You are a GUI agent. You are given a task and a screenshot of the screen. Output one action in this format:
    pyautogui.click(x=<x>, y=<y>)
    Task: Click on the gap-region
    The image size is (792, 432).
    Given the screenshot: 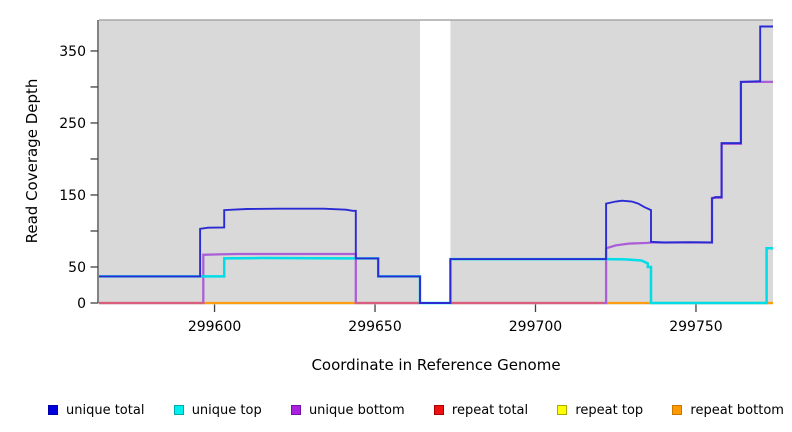 What is the action you would take?
    pyautogui.click(x=435, y=162)
    